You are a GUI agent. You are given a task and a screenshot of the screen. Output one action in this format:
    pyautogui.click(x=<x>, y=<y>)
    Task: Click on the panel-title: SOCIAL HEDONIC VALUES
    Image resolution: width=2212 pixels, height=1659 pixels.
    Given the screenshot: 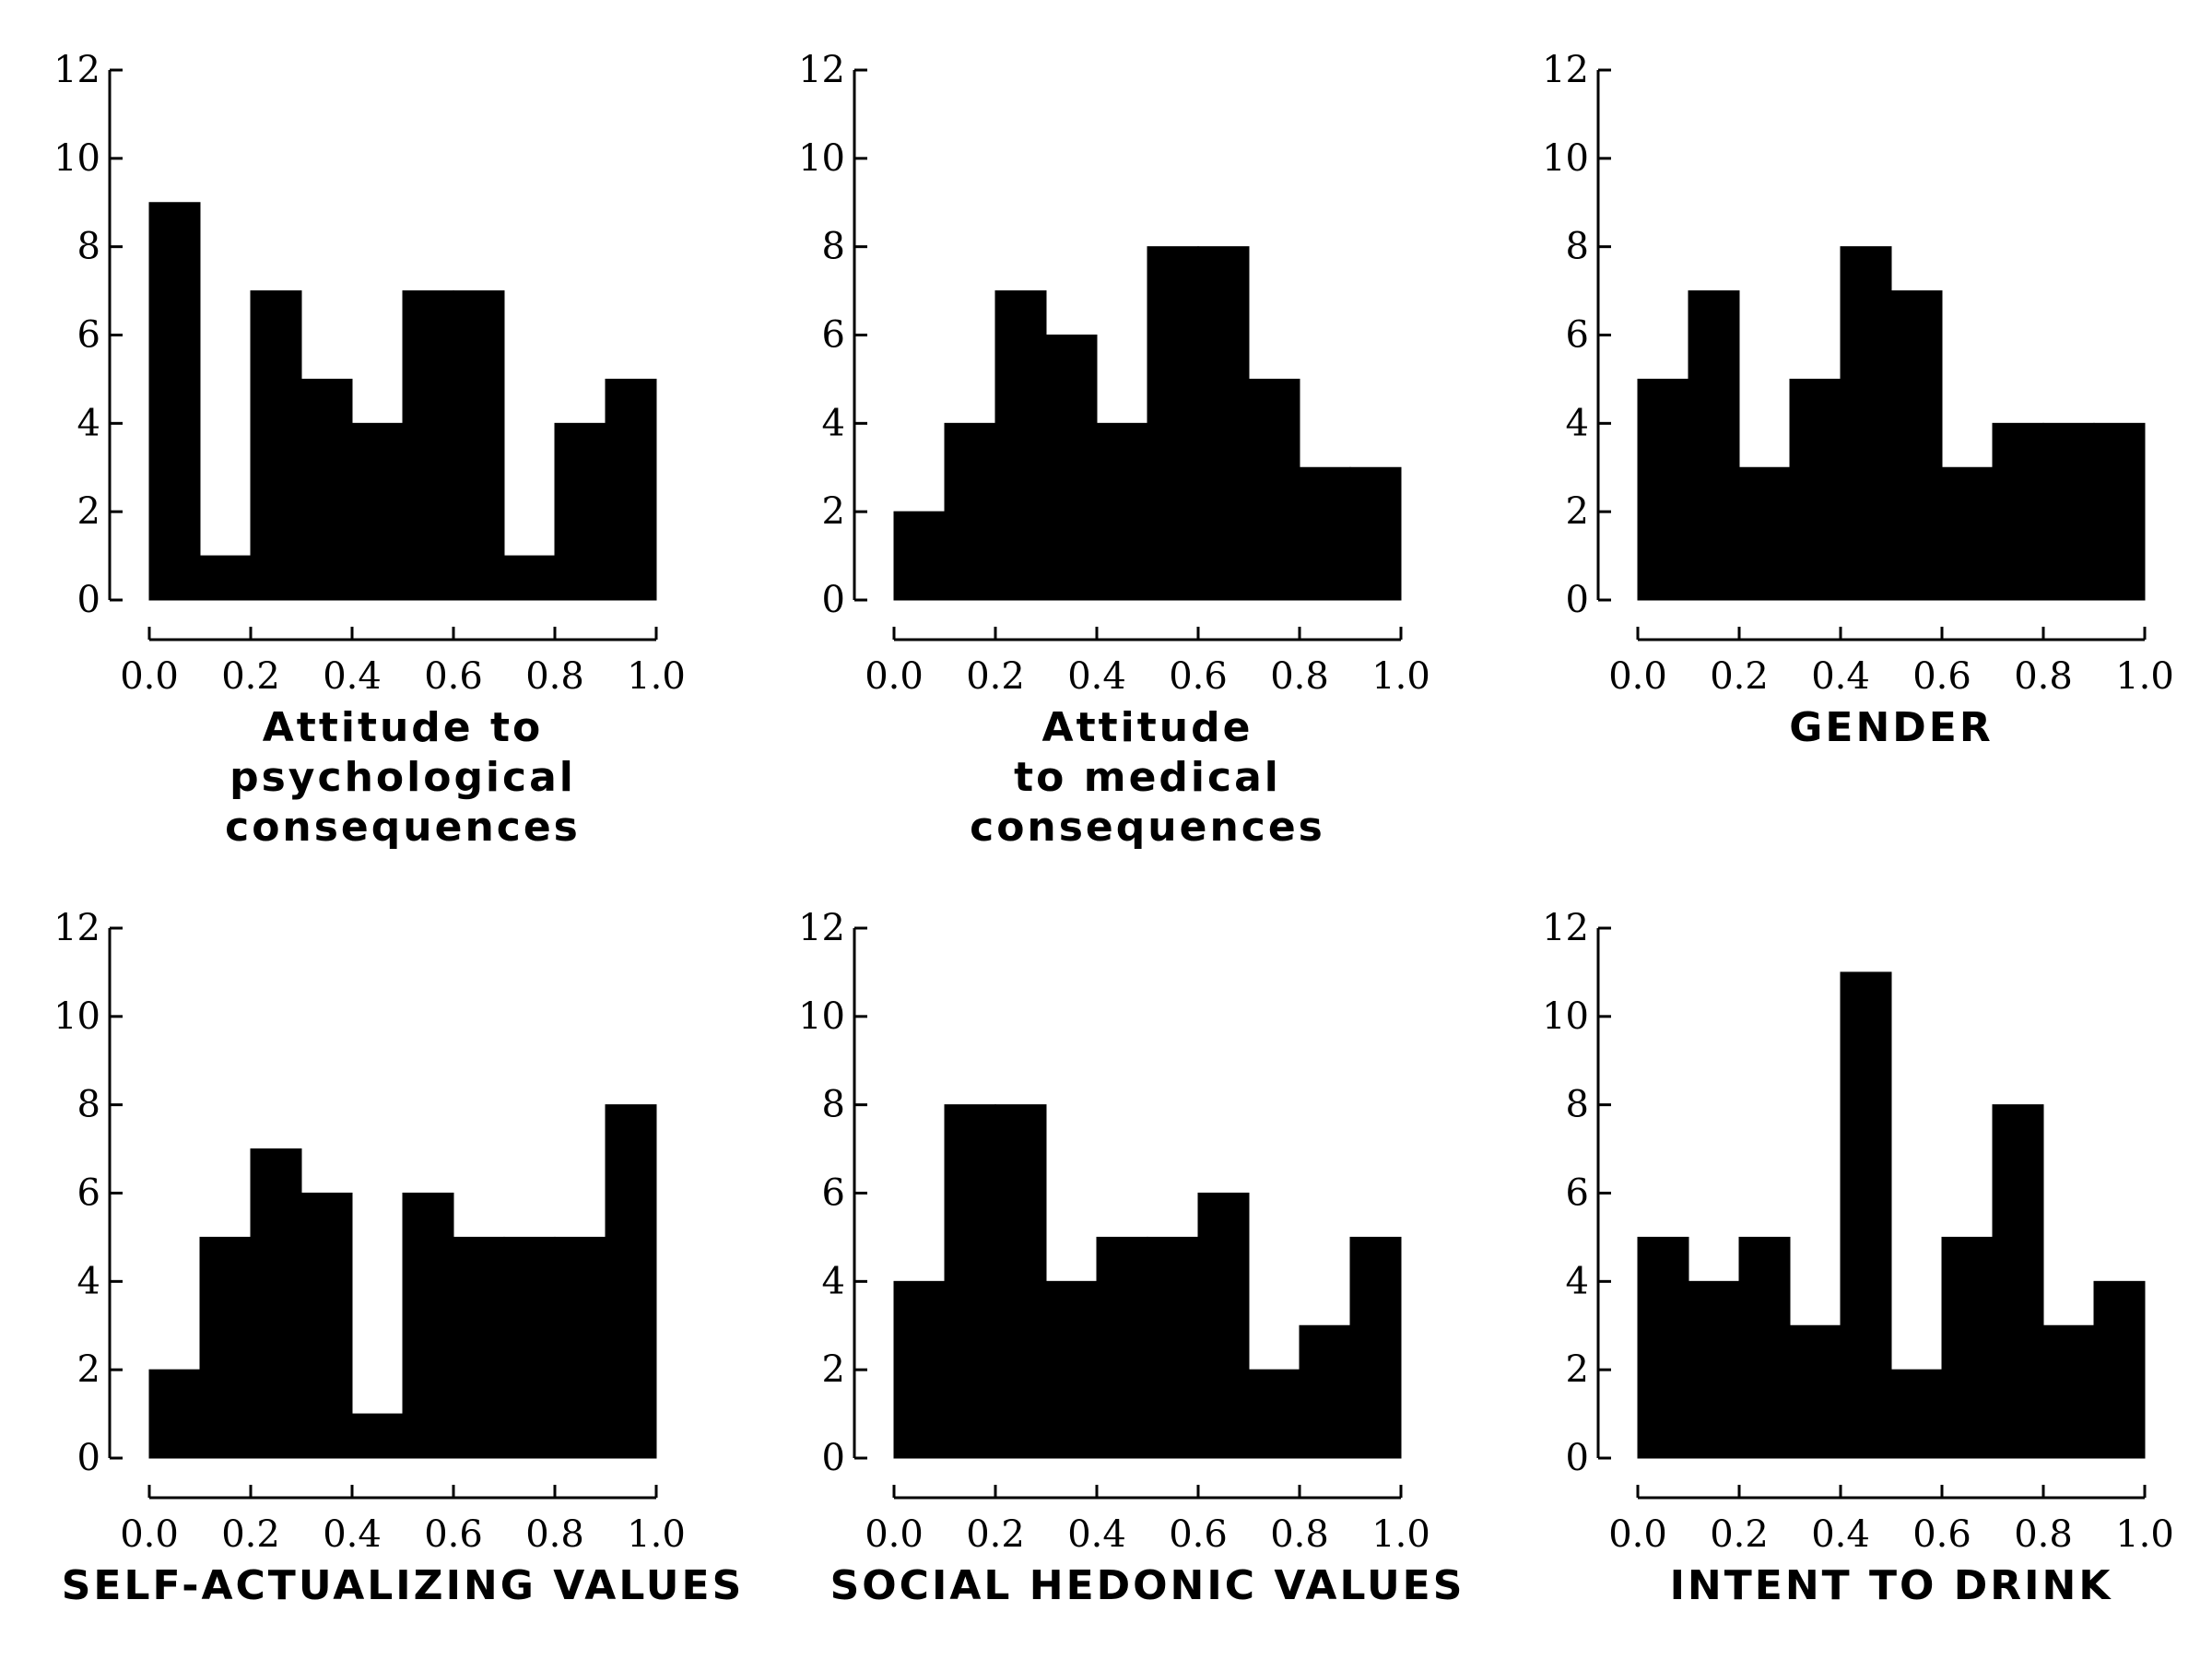 What is the action you would take?
    pyautogui.click(x=1147, y=1585)
    